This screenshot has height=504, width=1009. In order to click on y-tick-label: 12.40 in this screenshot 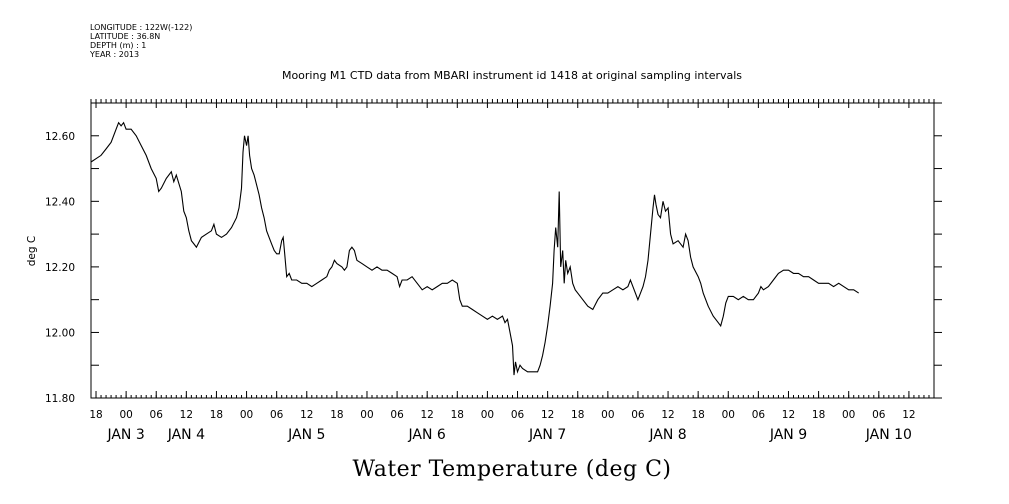, I will do `click(60, 202)`.